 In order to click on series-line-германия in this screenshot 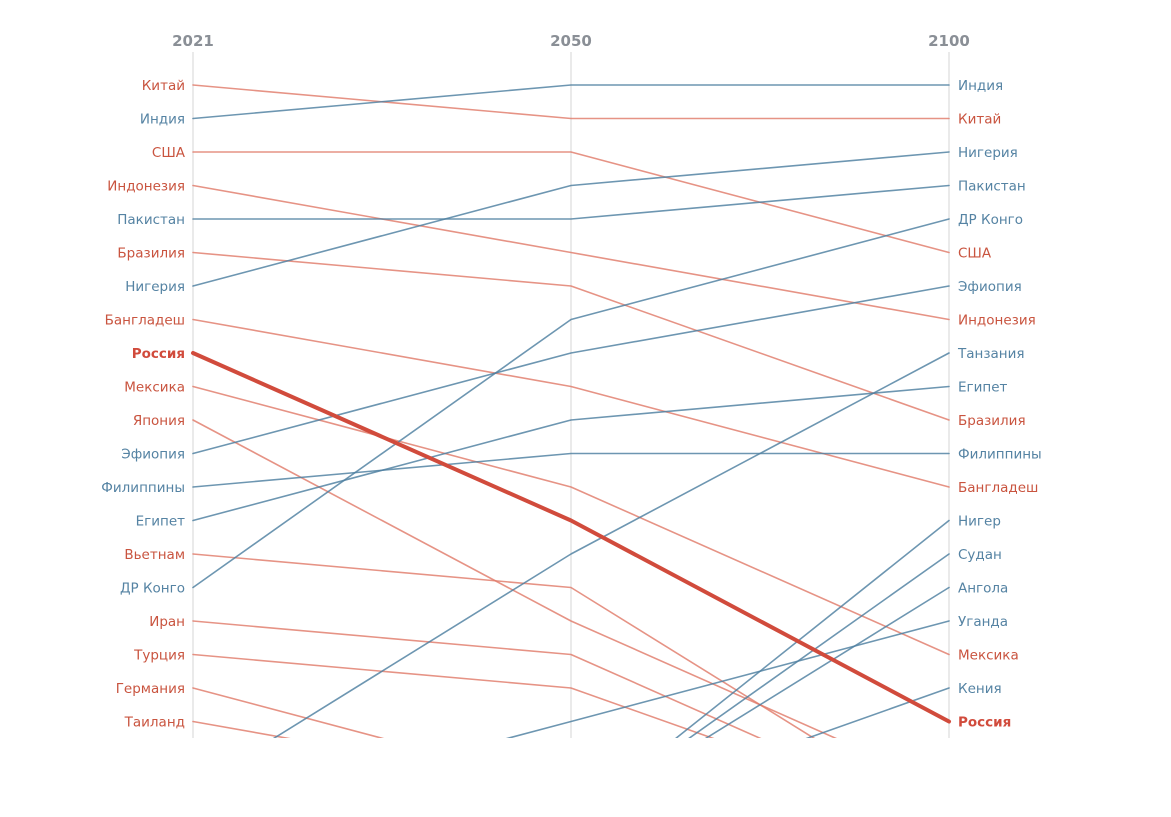, I will do `click(288, 712)`.